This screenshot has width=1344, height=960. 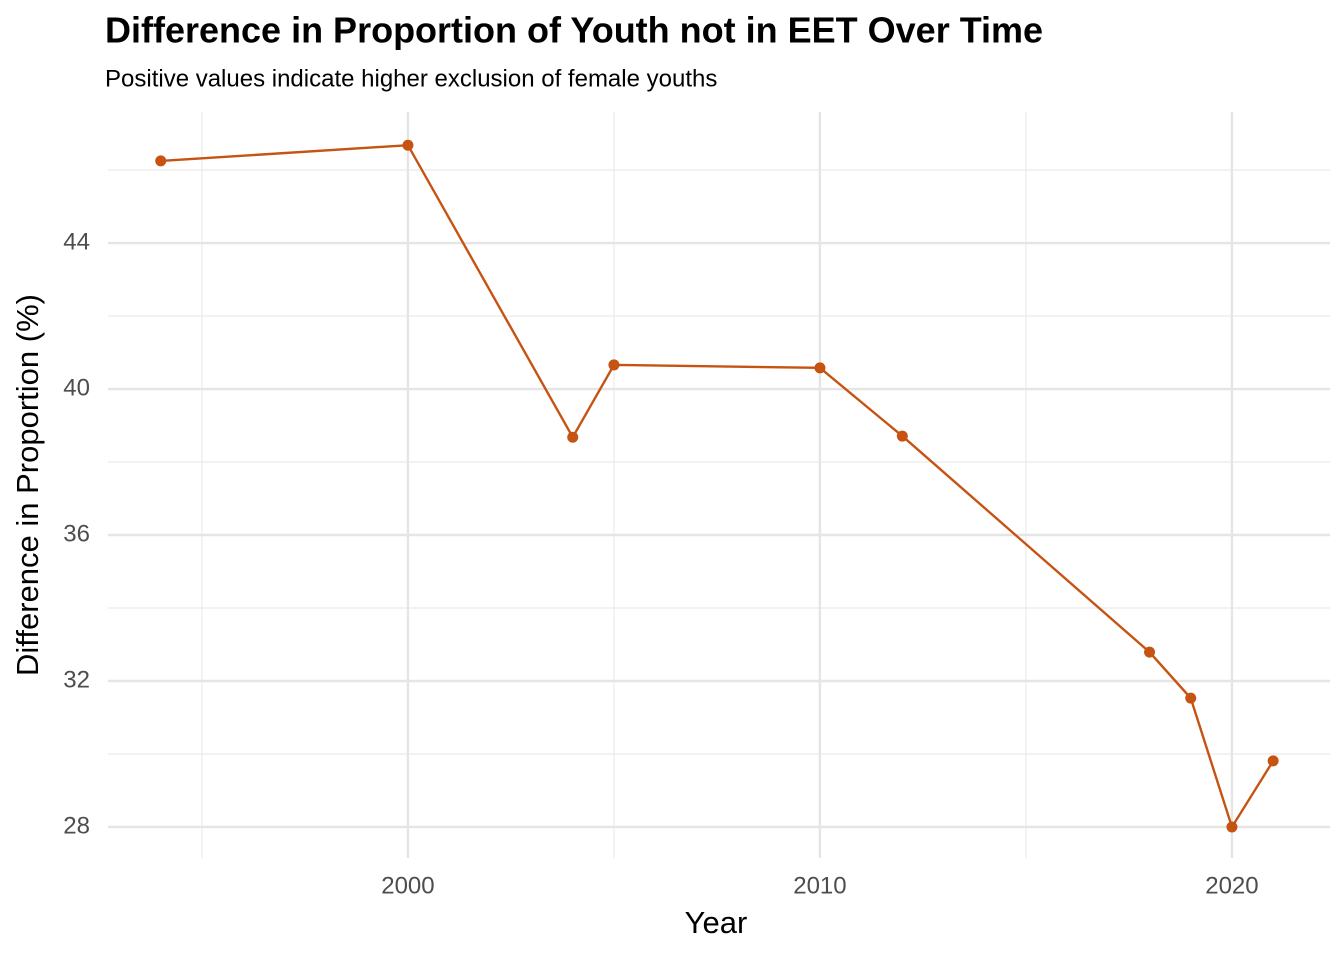 I want to click on y-tick-label: 32, so click(x=76, y=679).